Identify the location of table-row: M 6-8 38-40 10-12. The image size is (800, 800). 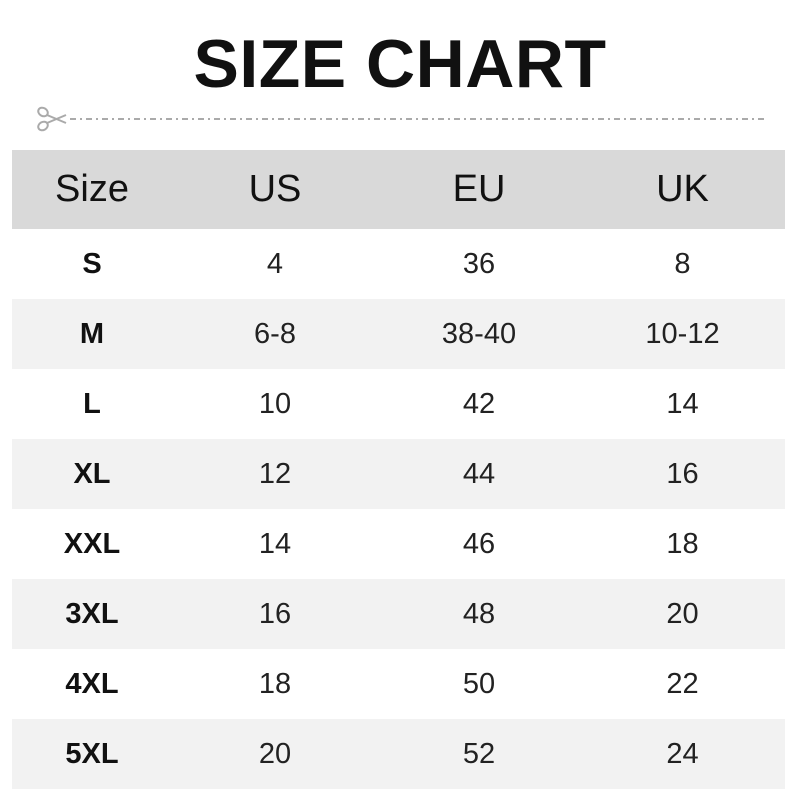
(398, 334).